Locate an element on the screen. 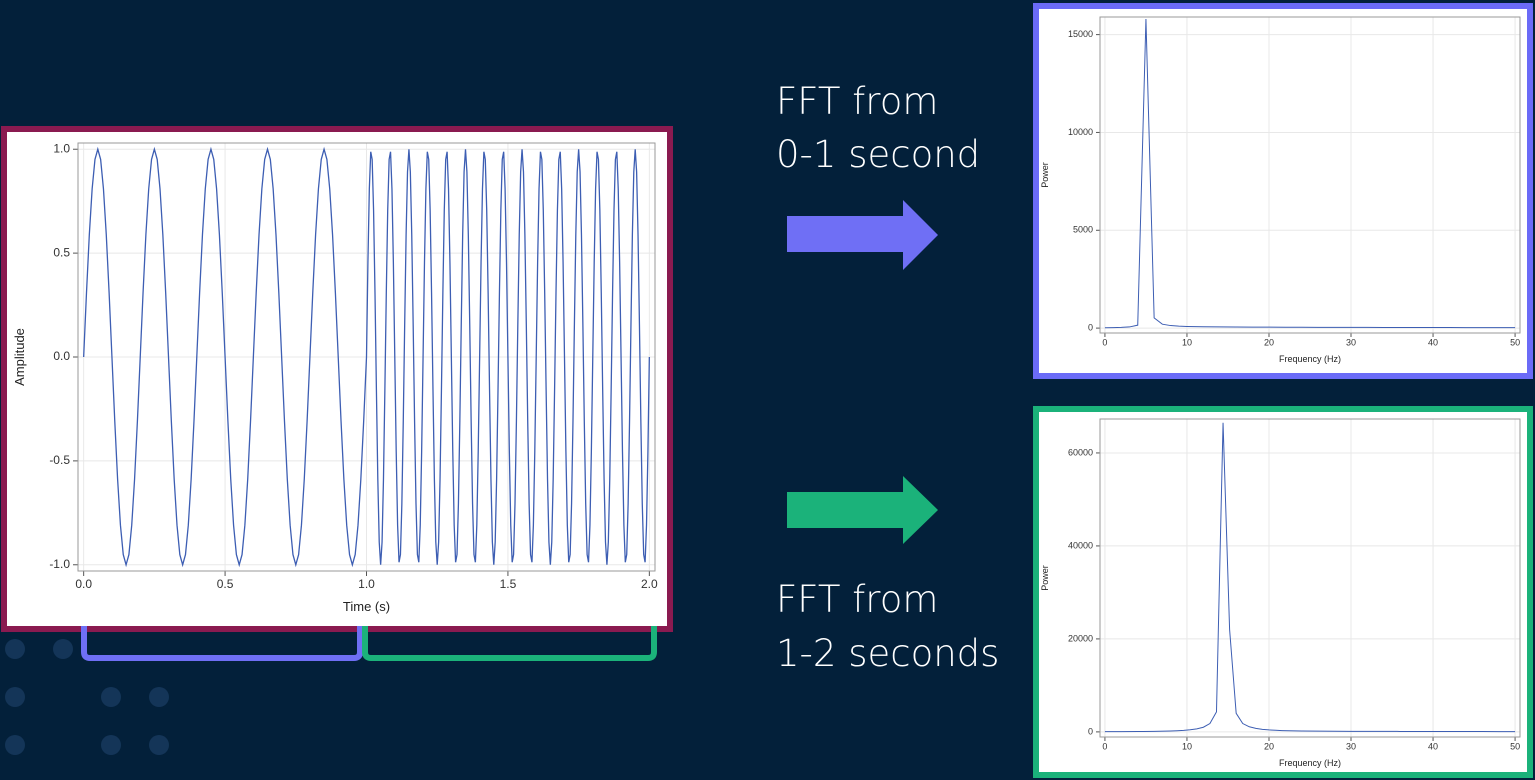 The width and height of the screenshot is (1535, 780). y-axis-label: Amplitude is located at coordinates (19, 357).